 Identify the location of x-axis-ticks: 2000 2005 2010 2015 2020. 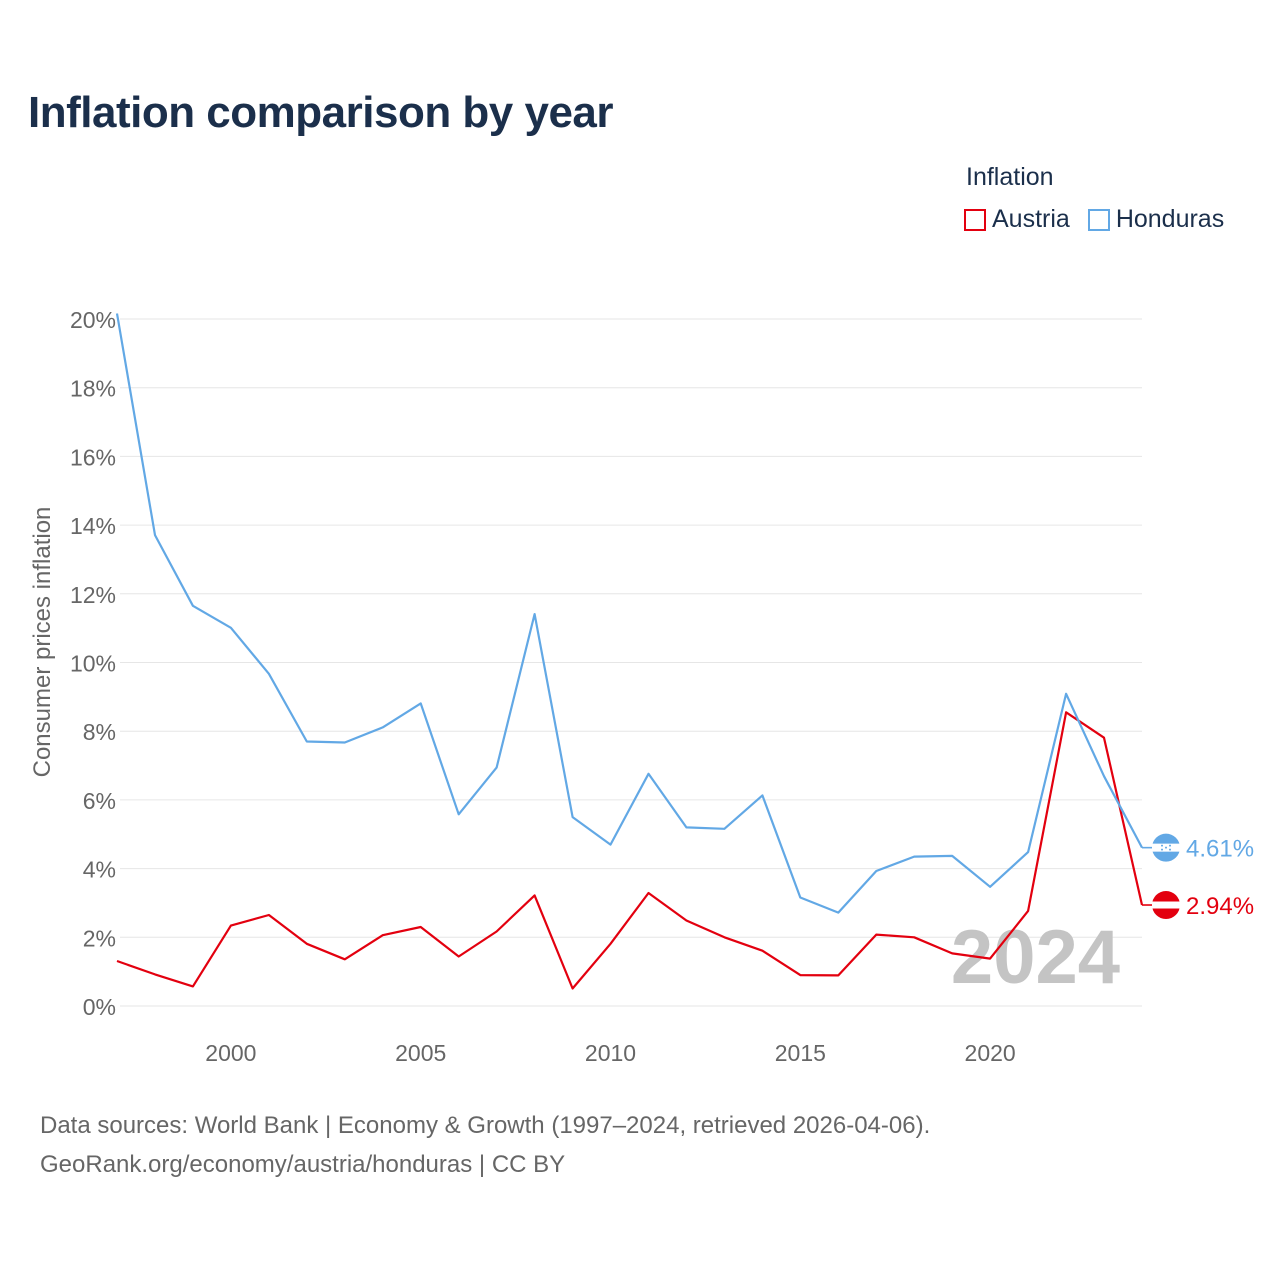
(610, 1053).